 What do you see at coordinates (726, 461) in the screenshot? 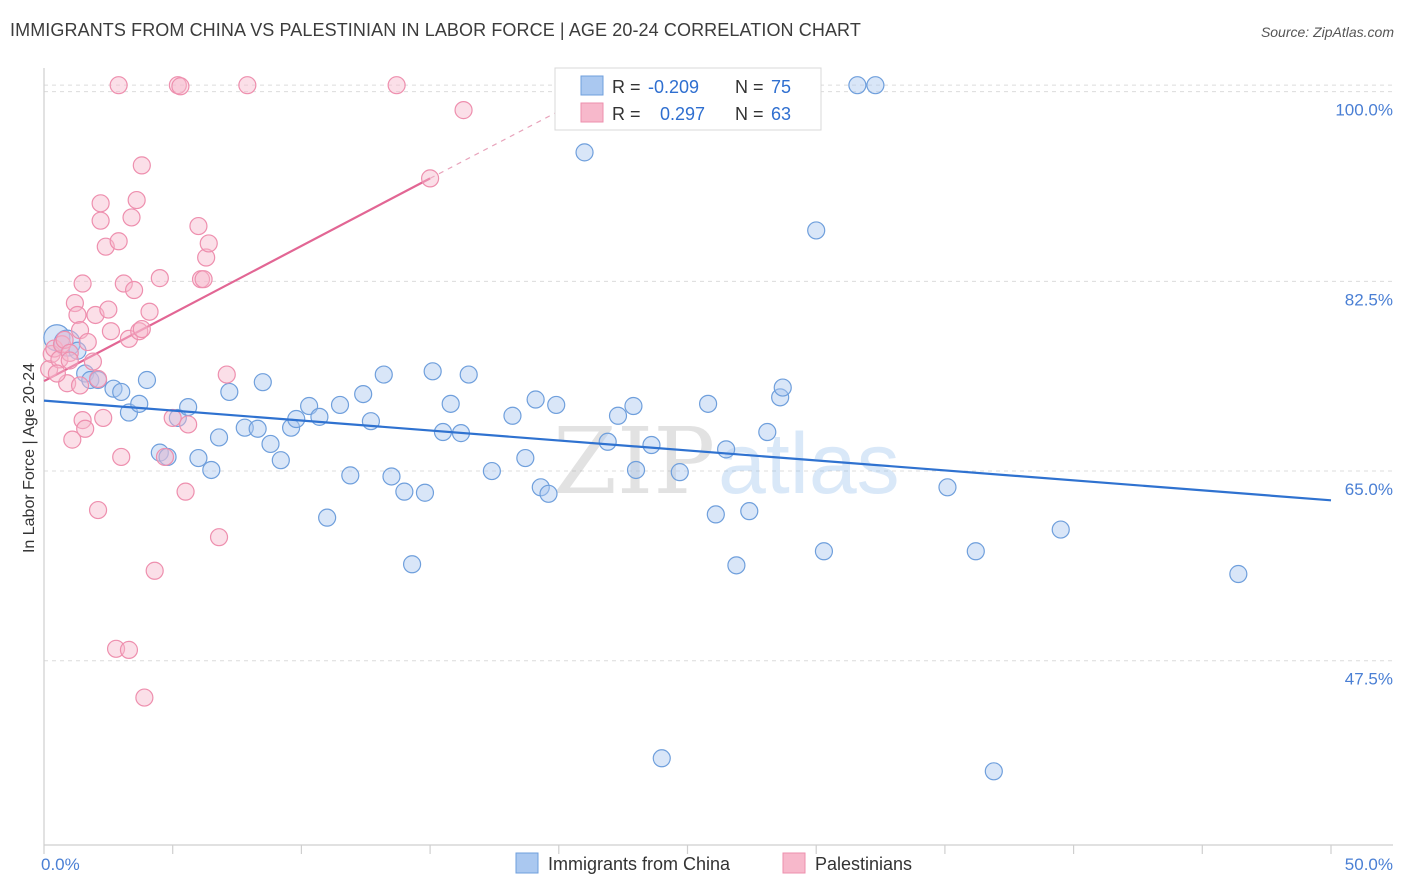
I see `watermark: ZIP atlas` at bounding box center [726, 461].